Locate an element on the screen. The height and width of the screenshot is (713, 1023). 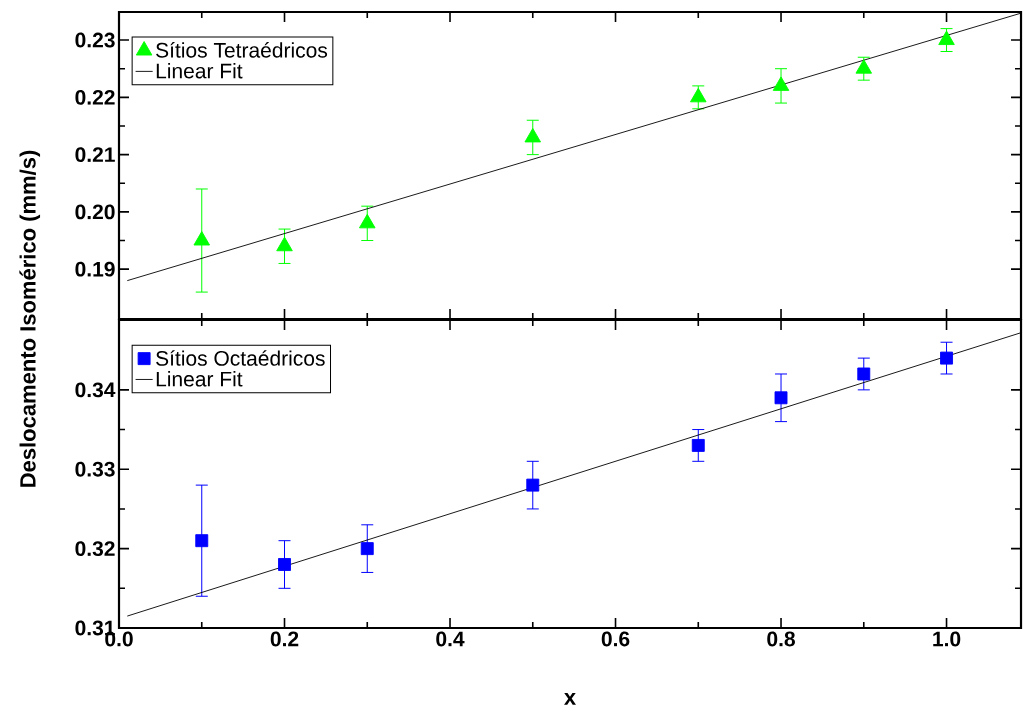
y-tick-label: 0.19 is located at coordinates (95, 269).